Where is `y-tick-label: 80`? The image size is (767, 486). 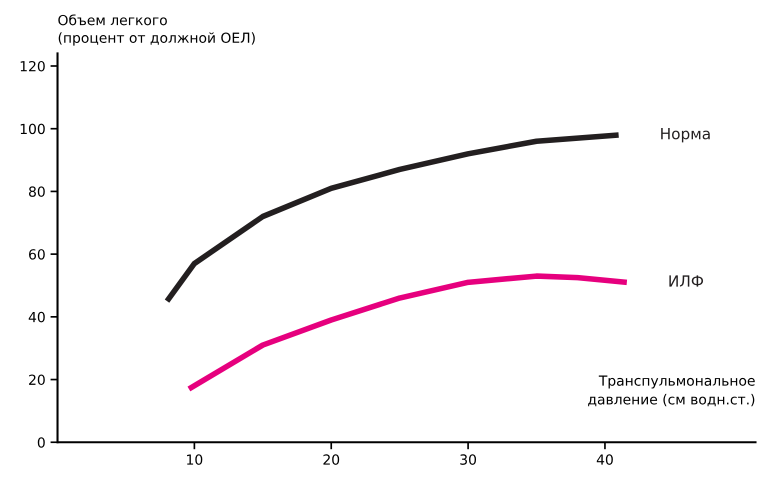 y-tick-label: 80 is located at coordinates (36, 191).